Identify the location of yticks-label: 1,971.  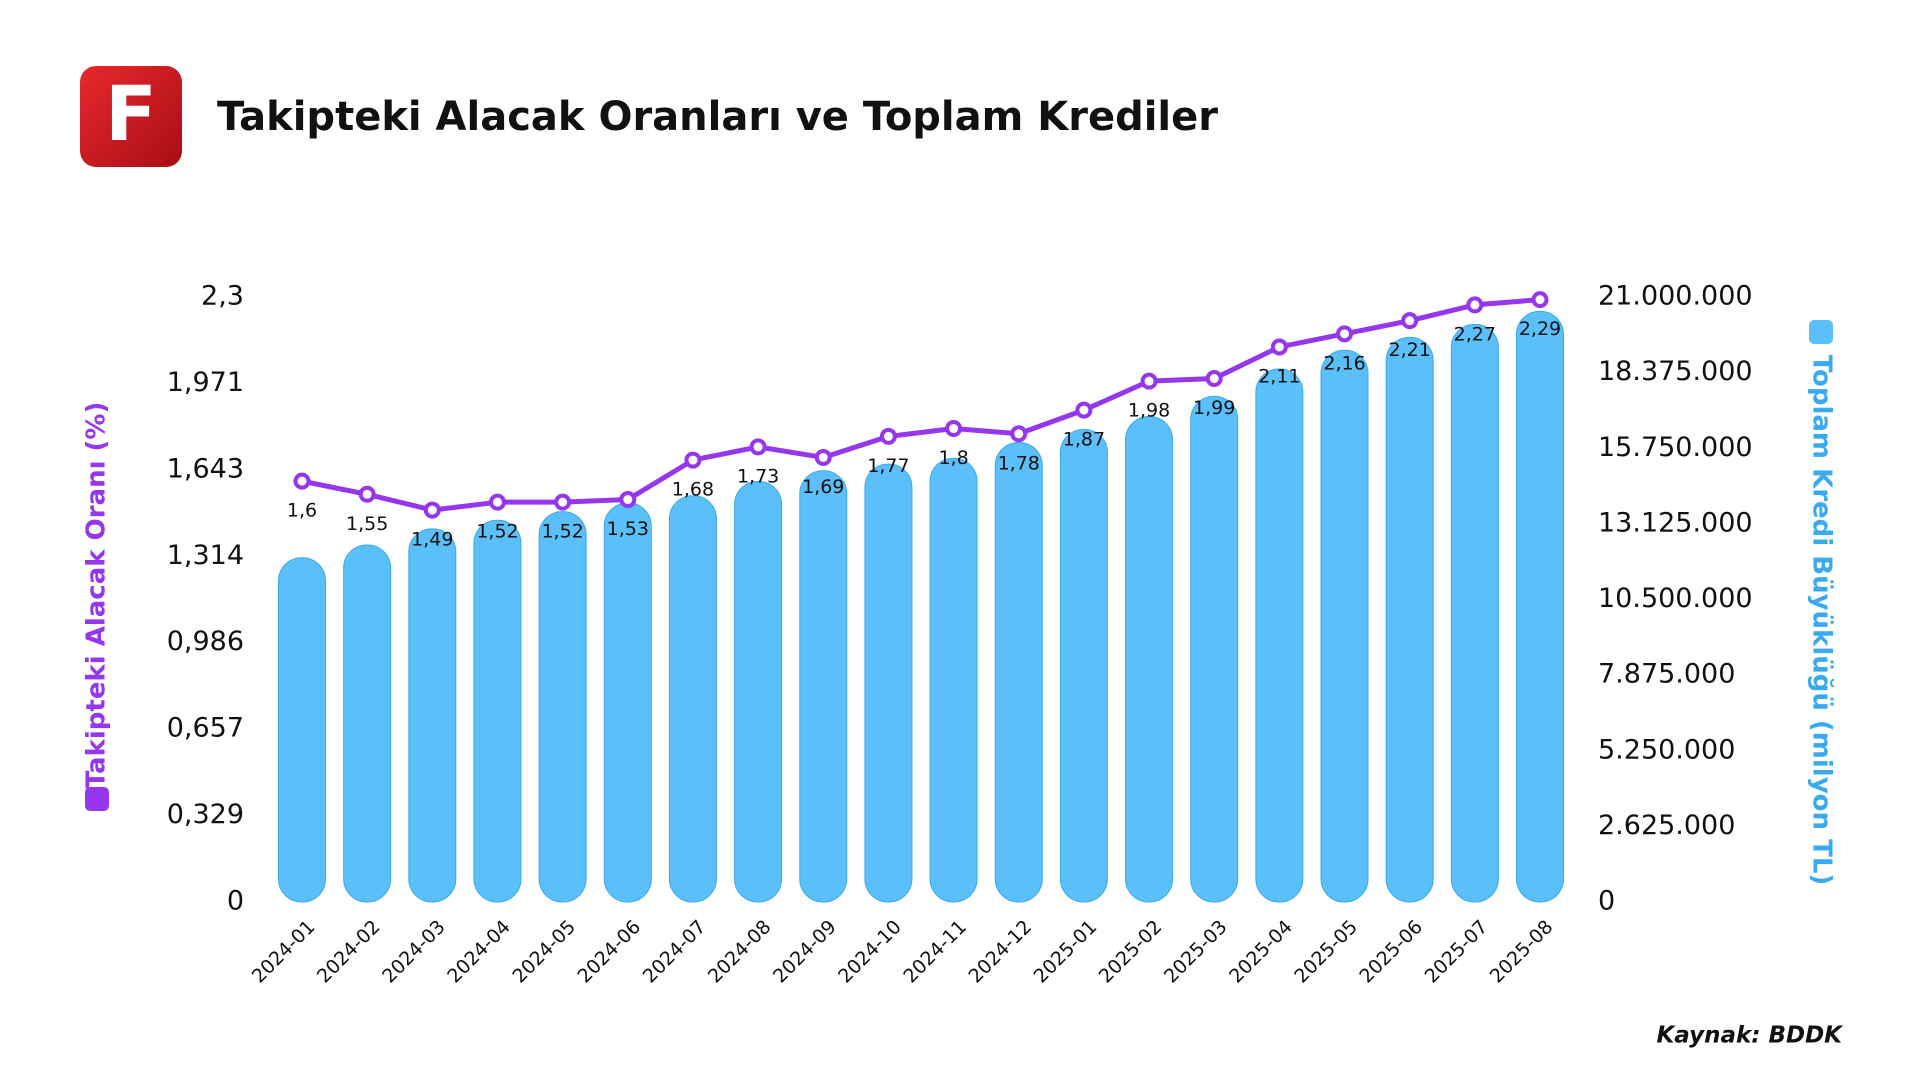
(205, 382).